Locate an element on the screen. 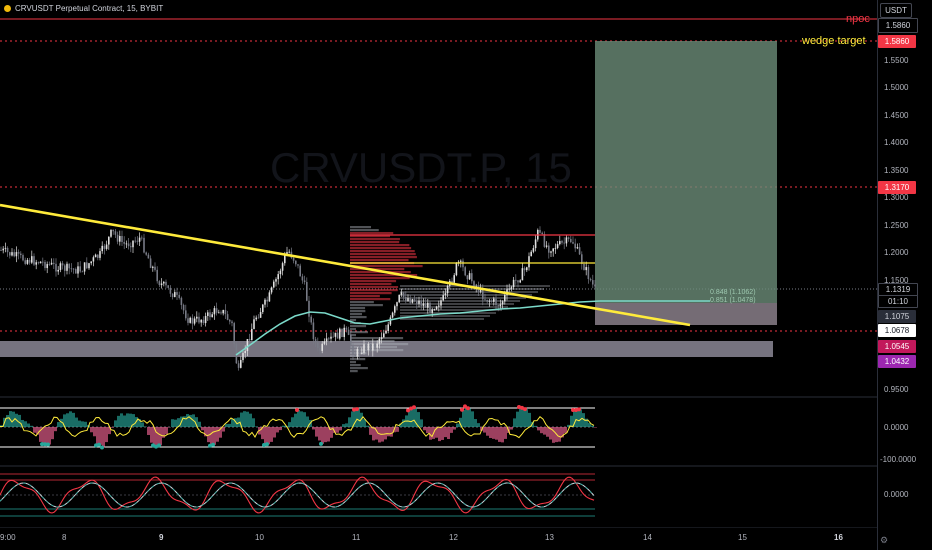 This screenshot has width=932, height=550. symbol-header: CRVUSDT Perpetual Contract, 15, BYBIT is located at coordinates (83, 8).